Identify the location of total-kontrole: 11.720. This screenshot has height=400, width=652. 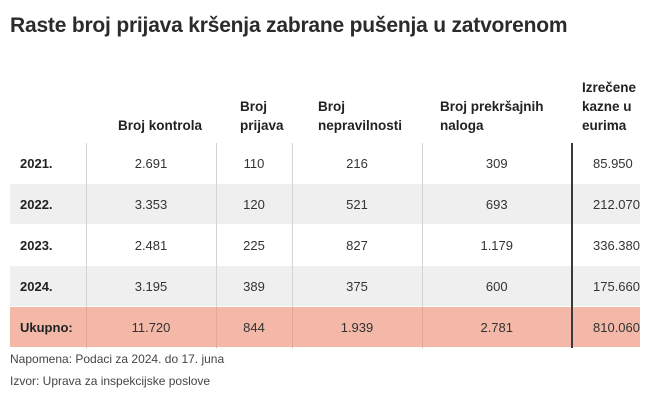
(150, 327).